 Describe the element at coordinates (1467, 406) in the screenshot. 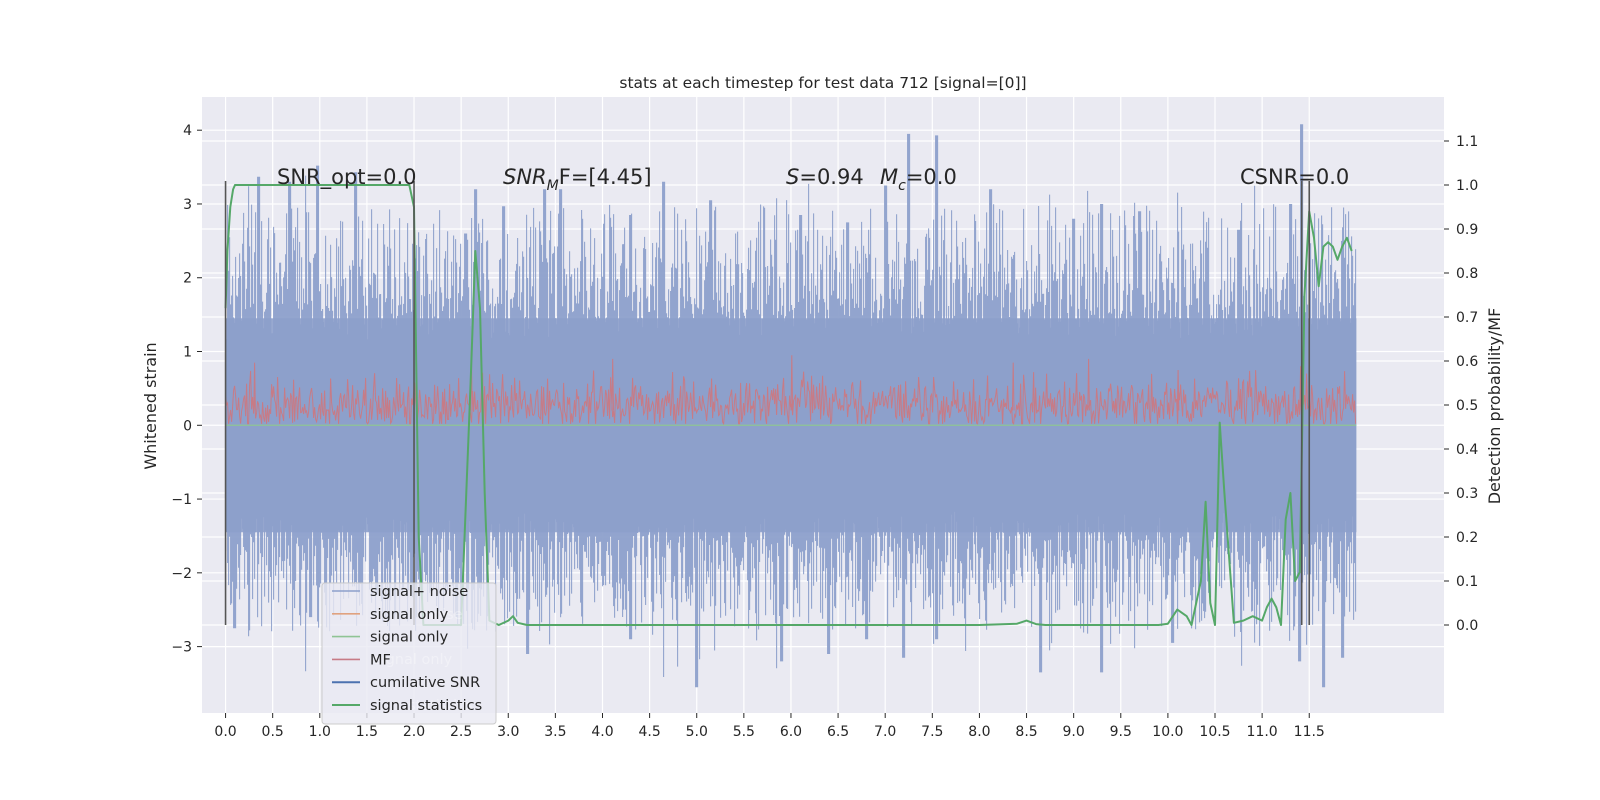

I see `y-right-tick-label: 0.5` at that location.